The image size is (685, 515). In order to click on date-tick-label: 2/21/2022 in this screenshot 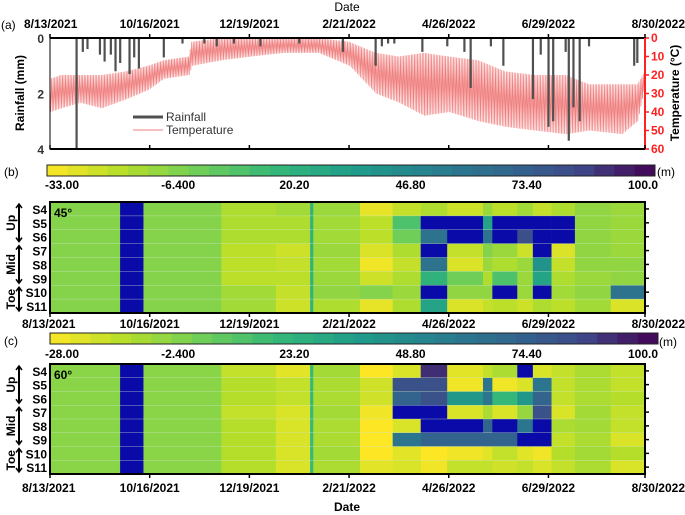, I will do `click(349, 488)`.